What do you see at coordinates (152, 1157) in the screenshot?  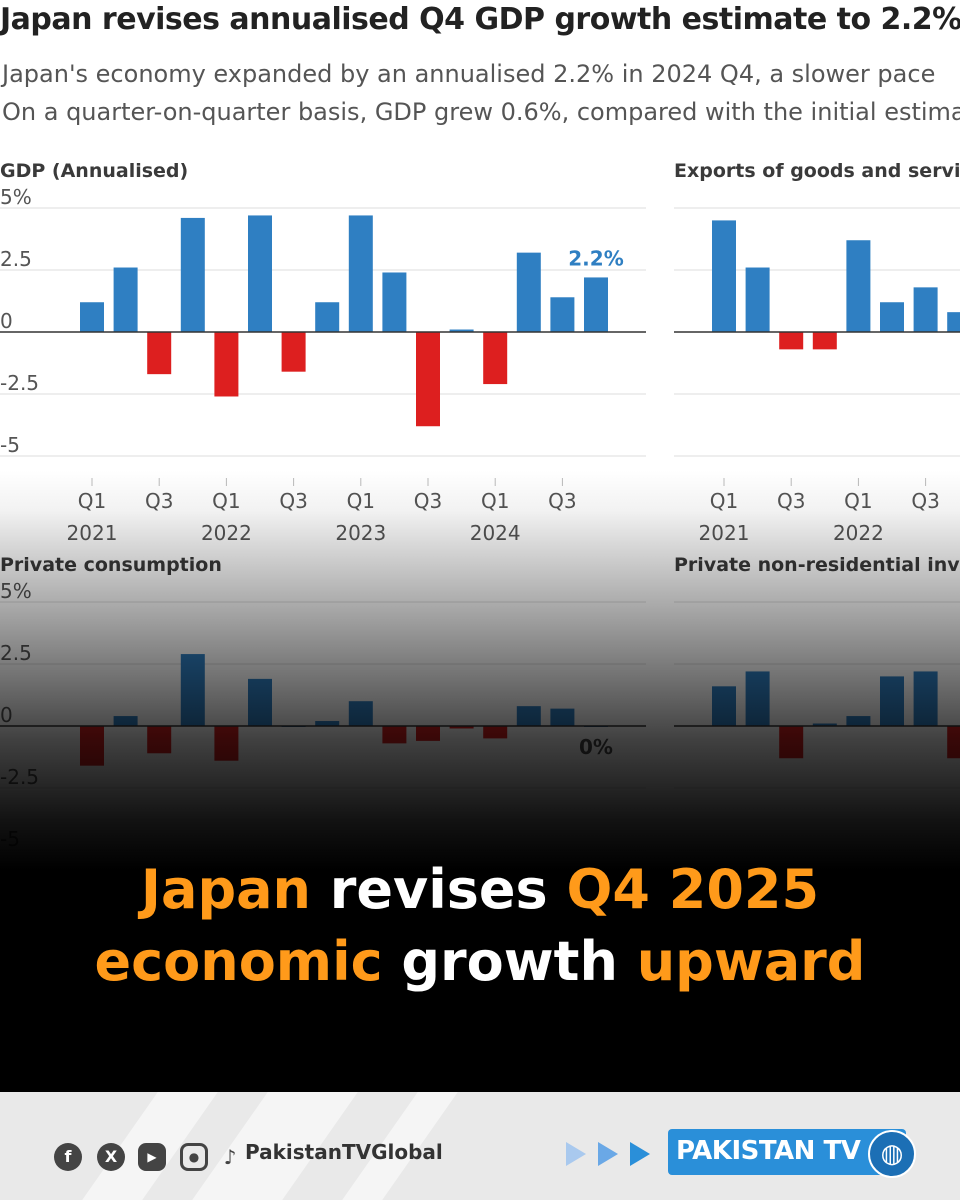 I see `youtube-icon: ▶` at bounding box center [152, 1157].